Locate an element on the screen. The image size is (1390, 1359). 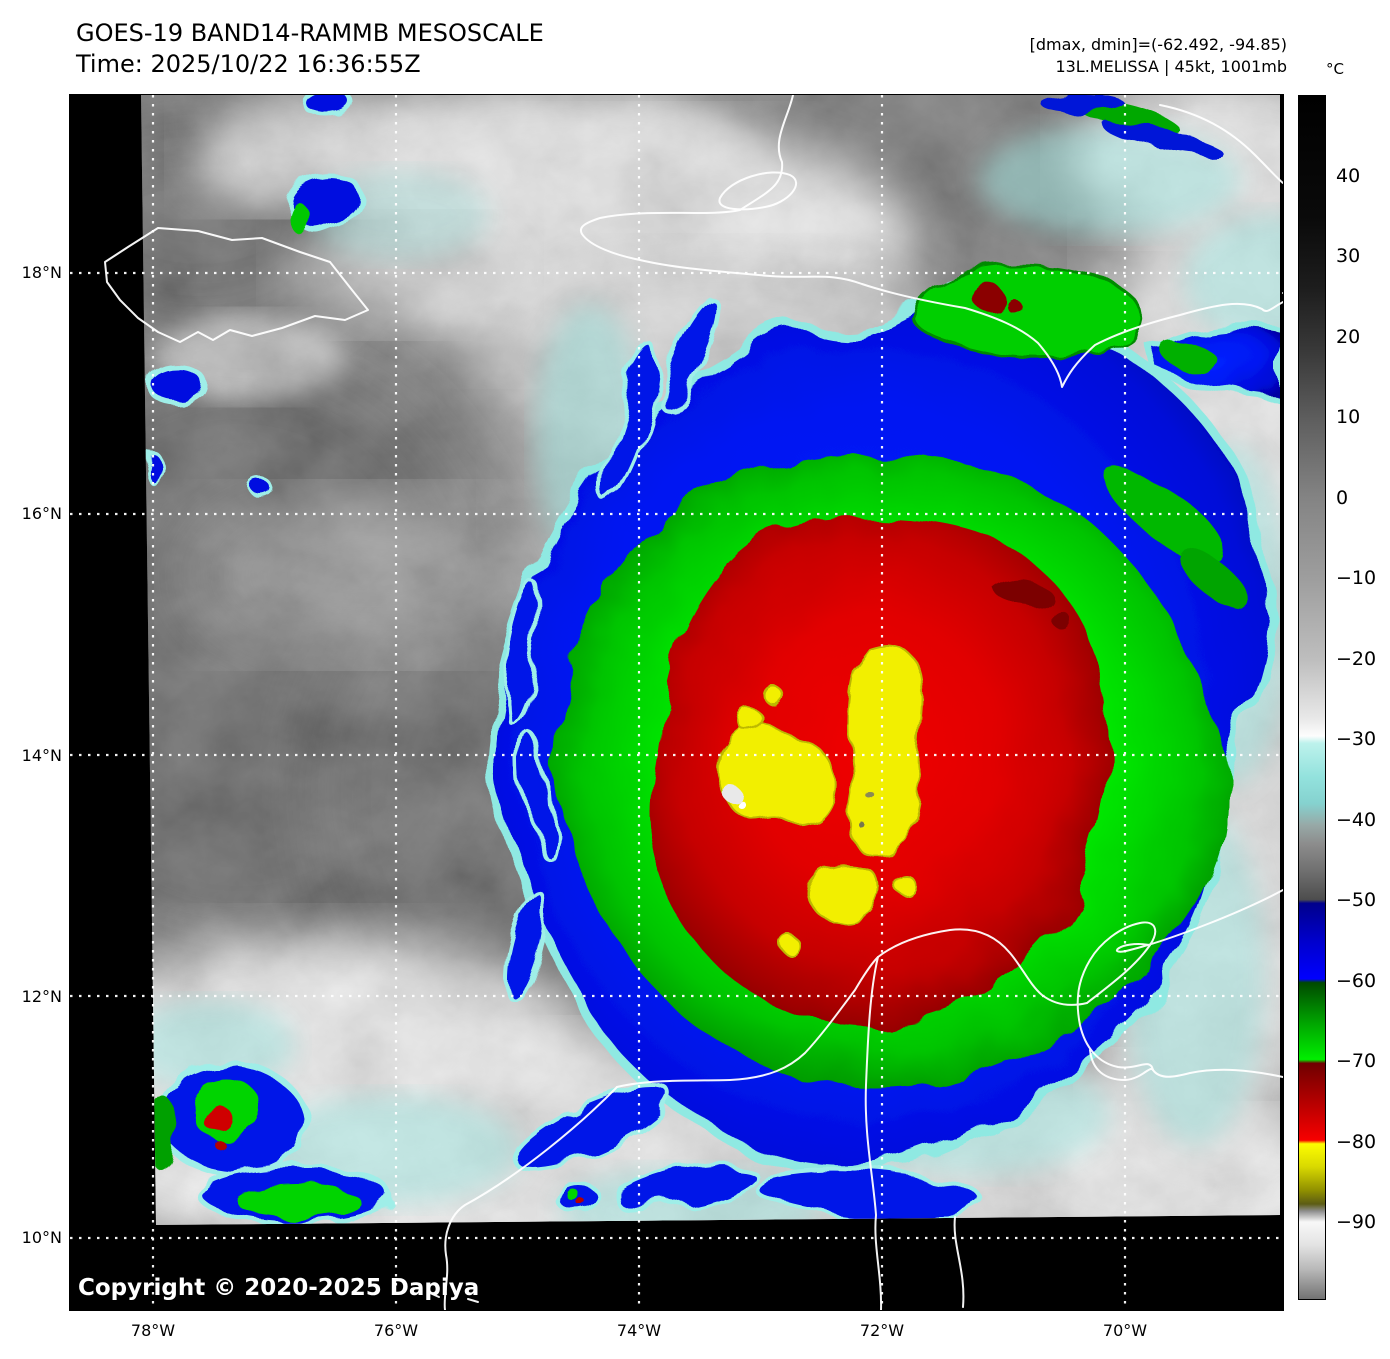
page-title: GOES-19 BAND14-RAMMB MESOSCALE is located at coordinates (310, 33).